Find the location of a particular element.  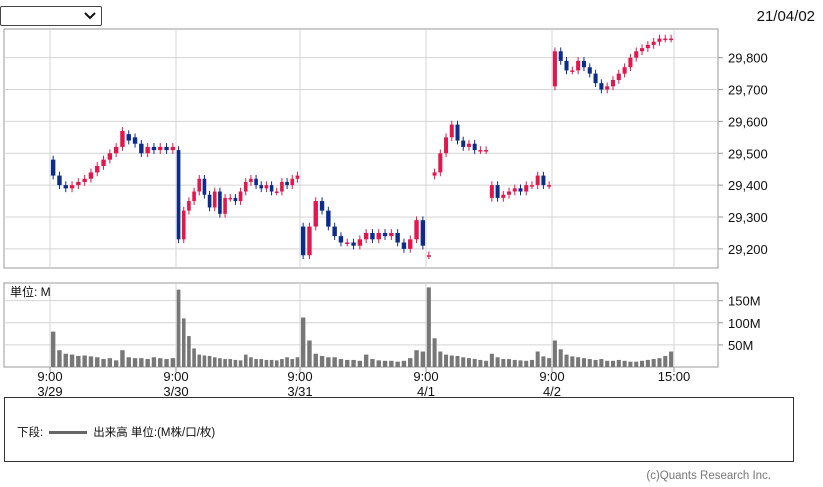

period-select is located at coordinates (51, 16).